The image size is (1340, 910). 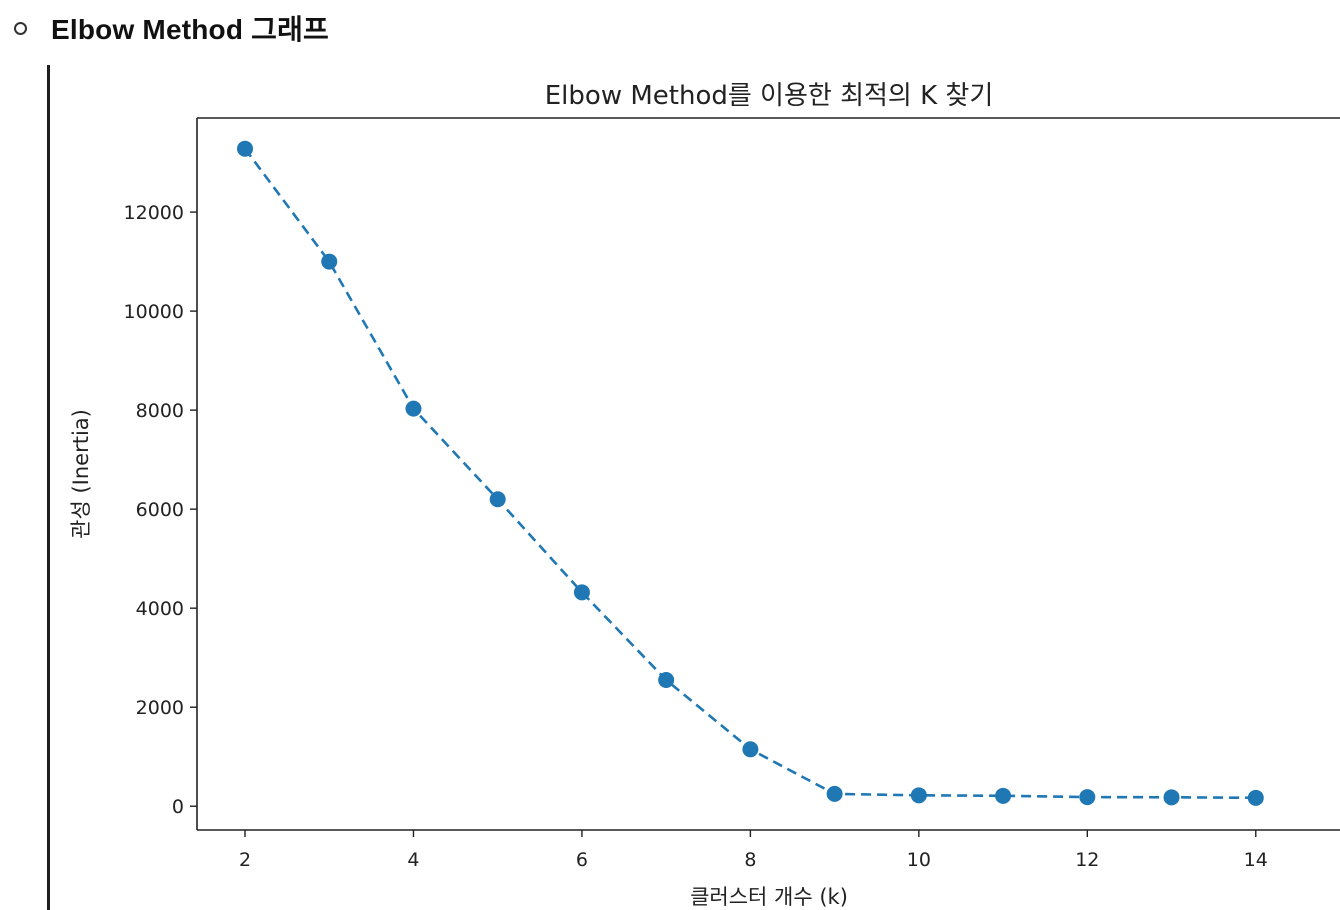 What do you see at coordinates (160, 411) in the screenshot?
I see `y-tick-label: 8000` at bounding box center [160, 411].